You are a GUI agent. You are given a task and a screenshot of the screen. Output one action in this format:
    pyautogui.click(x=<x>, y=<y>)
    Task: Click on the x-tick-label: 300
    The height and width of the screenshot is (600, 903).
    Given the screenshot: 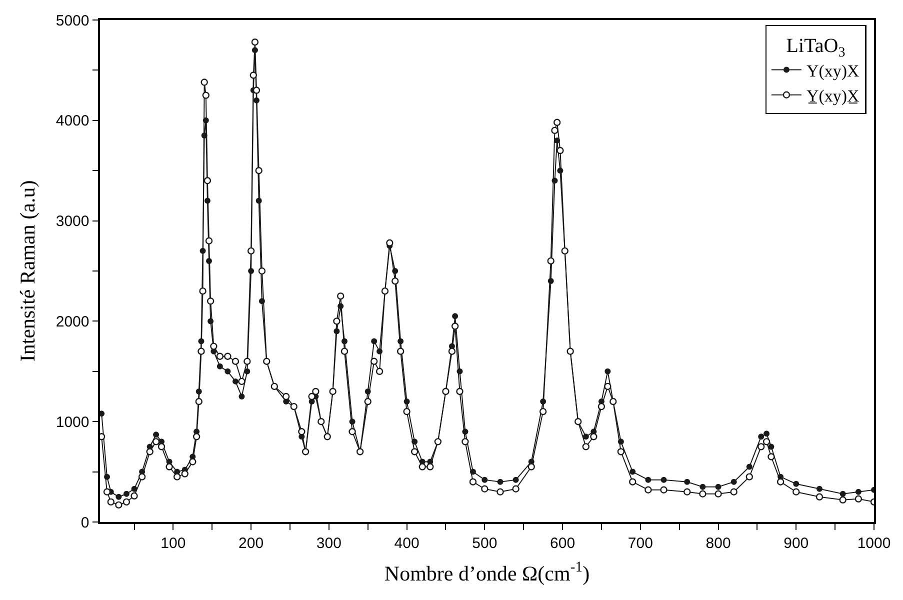 What is the action you would take?
    pyautogui.click(x=329, y=543)
    